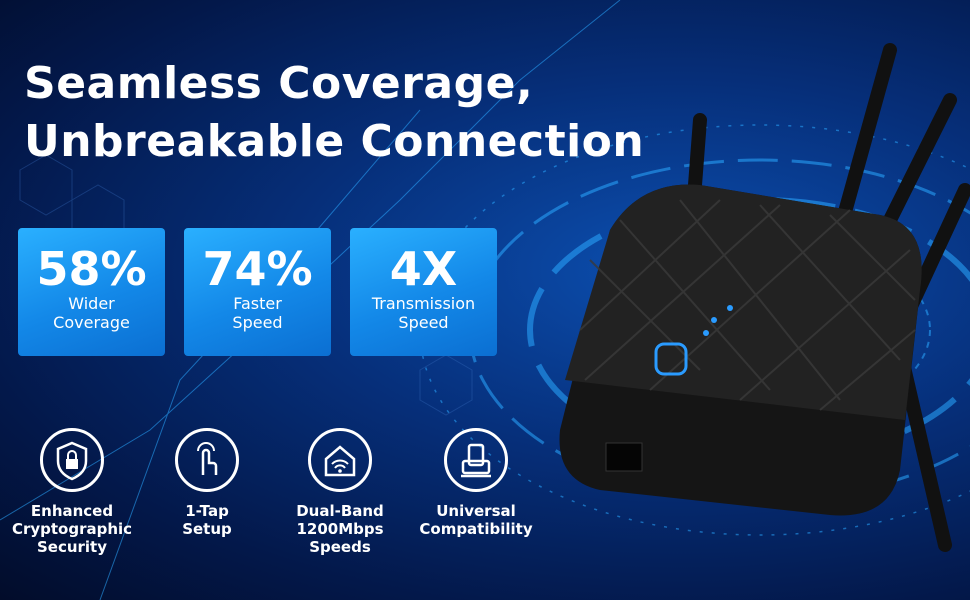  I want to click on feature: 1-Tap Setup, so click(207, 483).